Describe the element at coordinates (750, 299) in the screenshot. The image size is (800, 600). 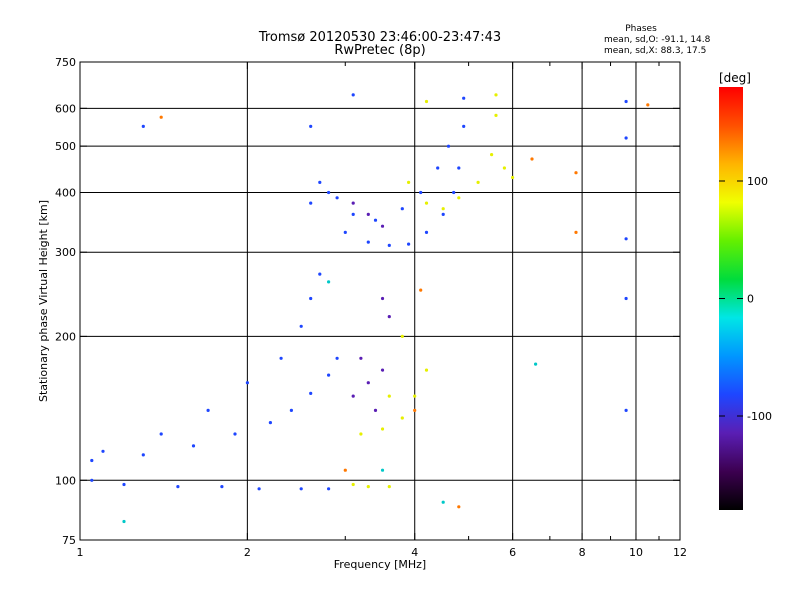
I see `colorbar-tick-label: 0` at that location.